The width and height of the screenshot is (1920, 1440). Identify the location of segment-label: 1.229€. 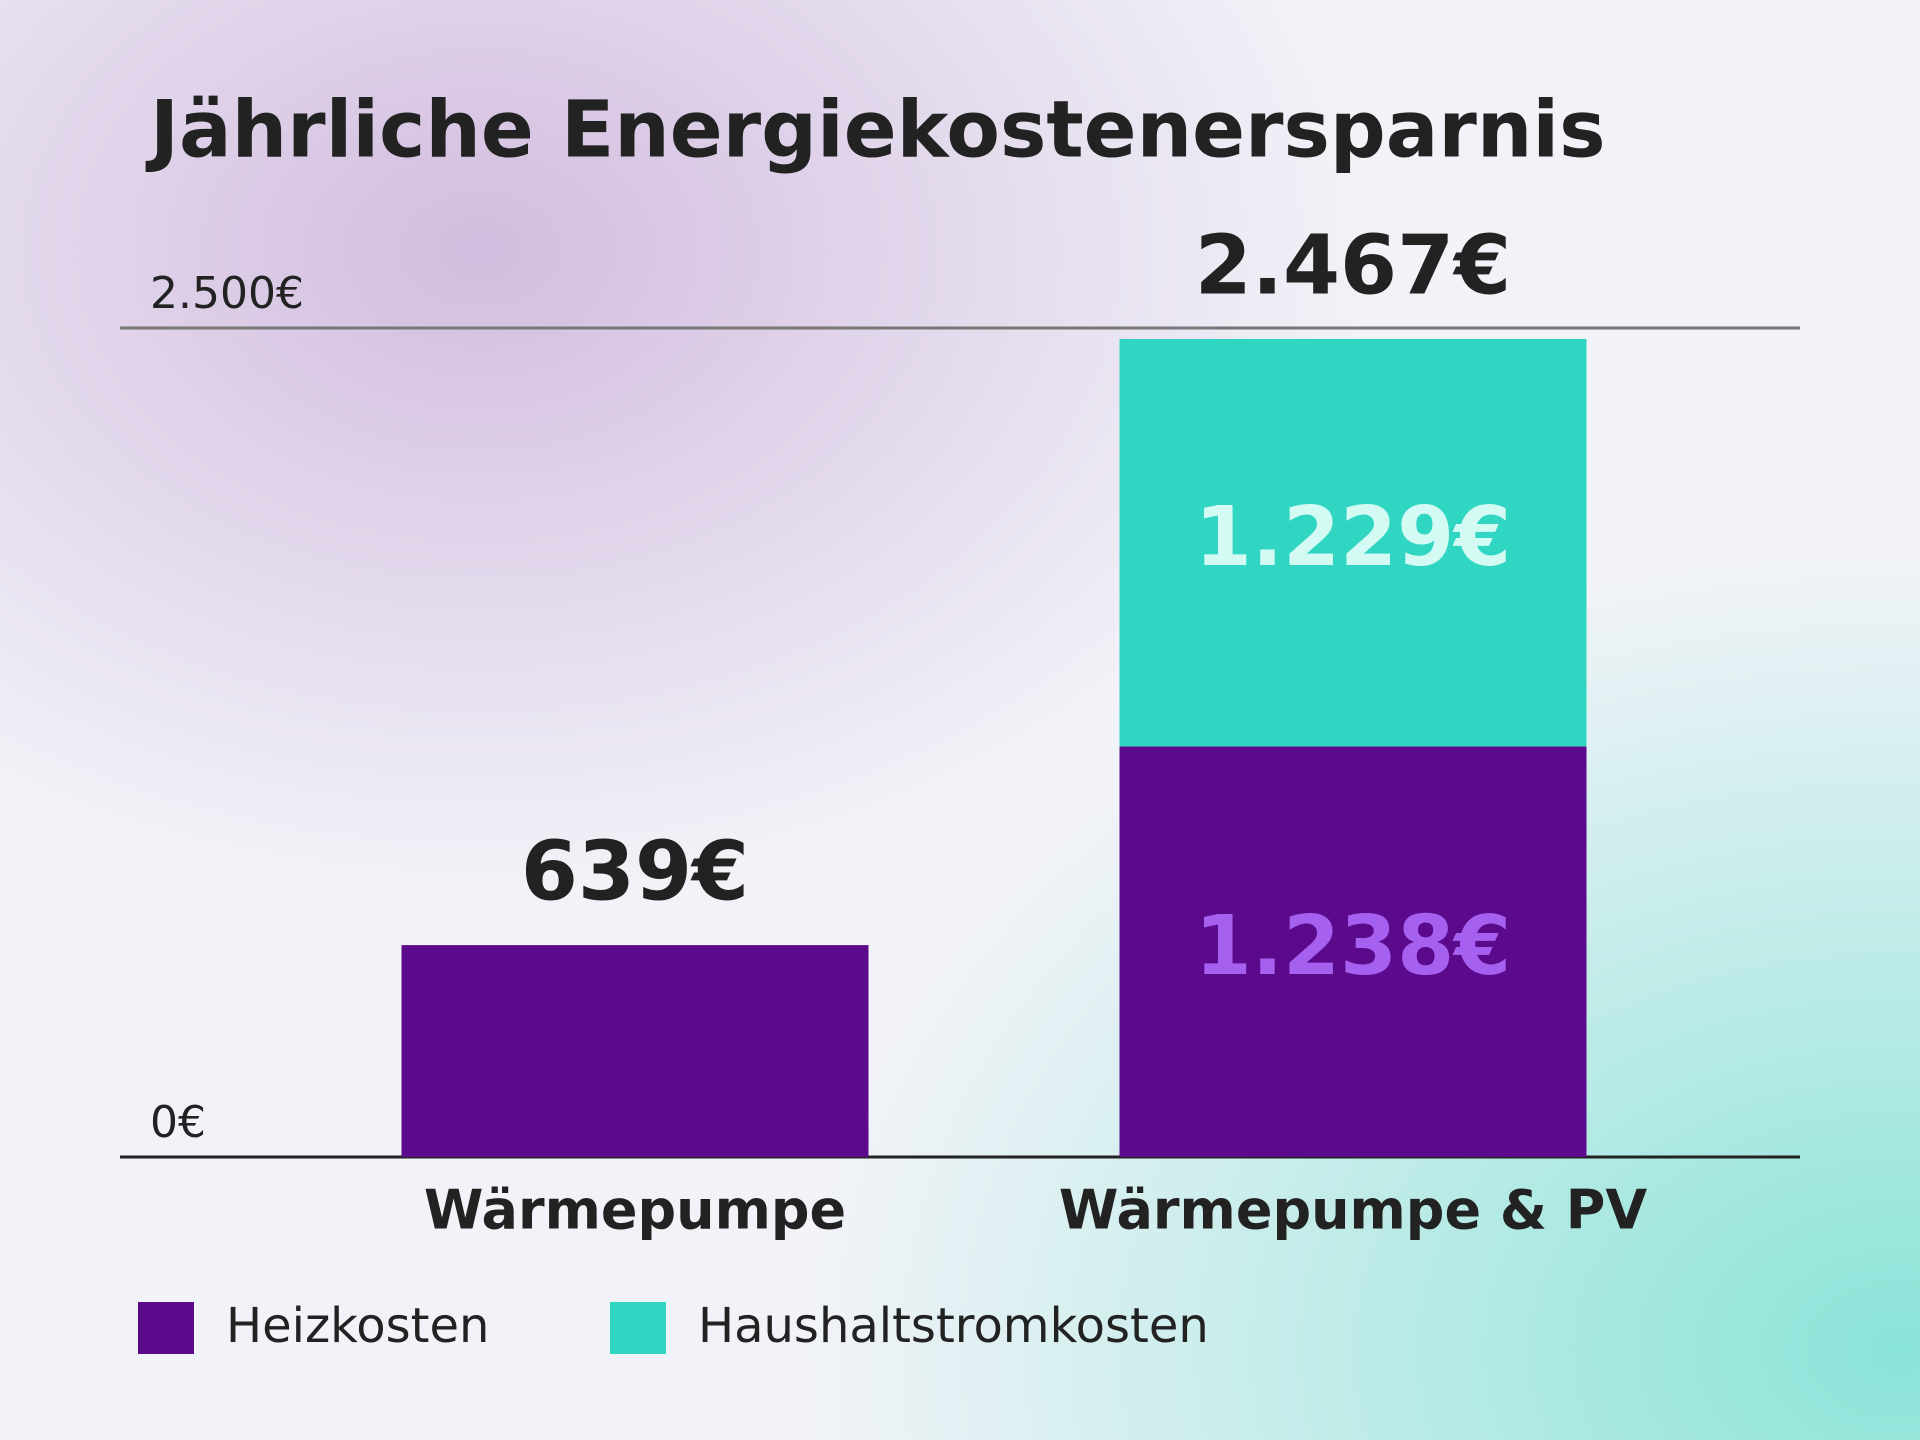
(1353, 537).